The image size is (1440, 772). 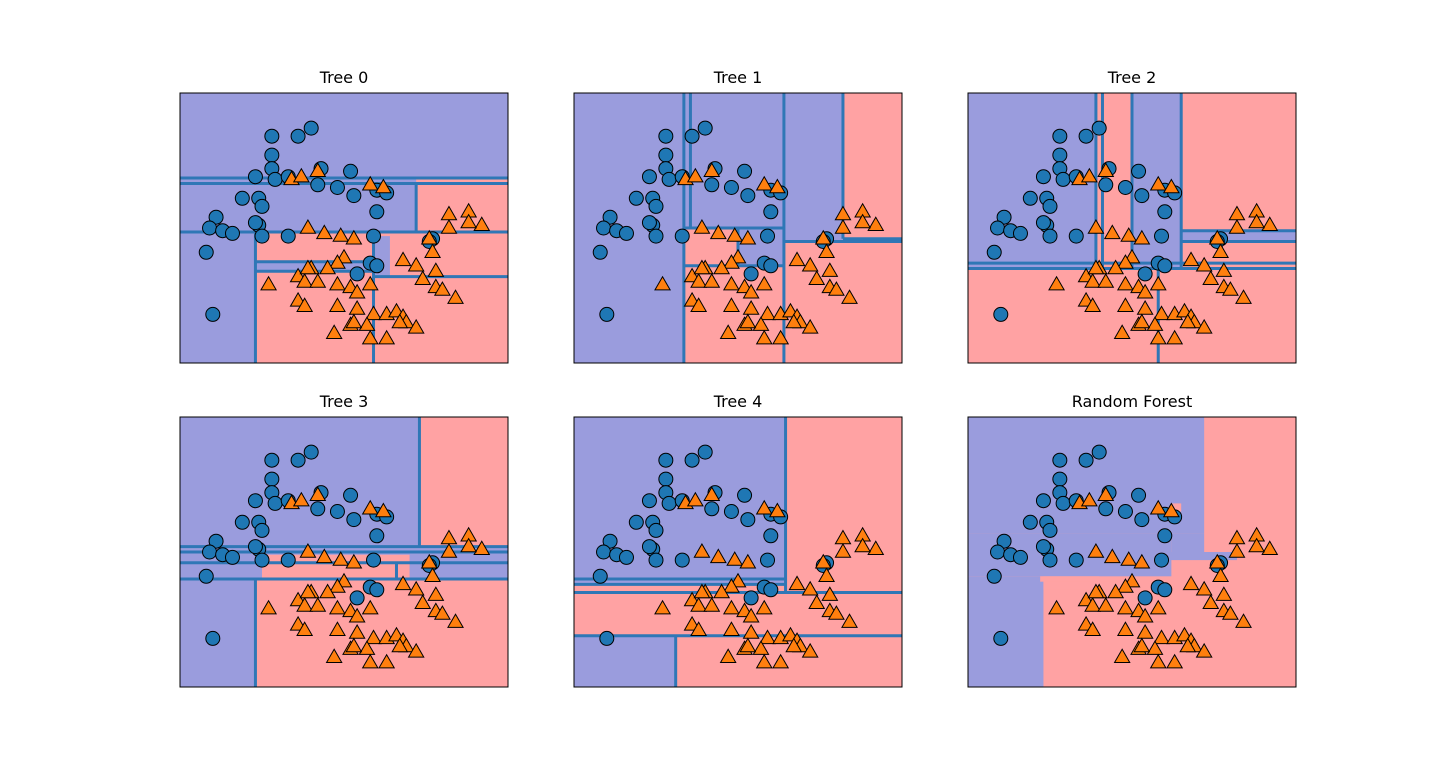 What do you see at coordinates (738, 77) in the screenshot?
I see `panel-title: Tree 1` at bounding box center [738, 77].